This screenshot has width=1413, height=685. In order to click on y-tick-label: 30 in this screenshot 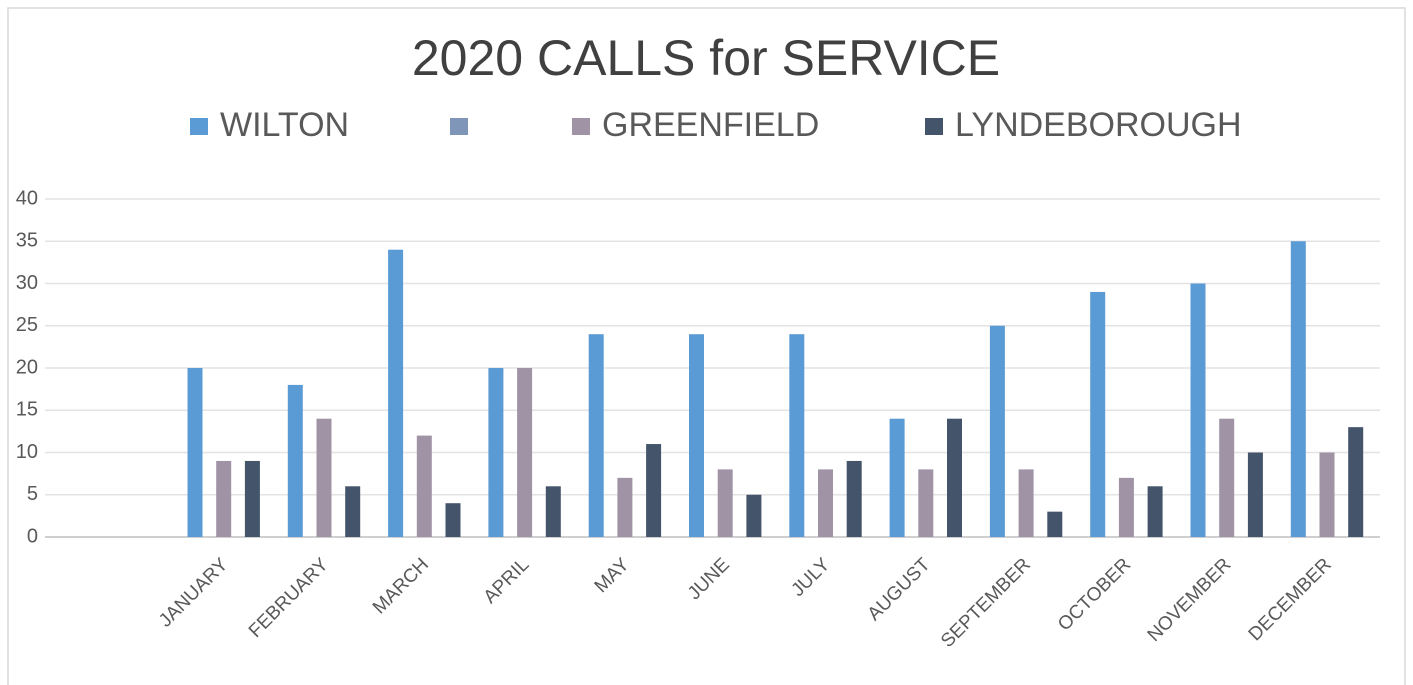, I will do `click(27, 283)`.